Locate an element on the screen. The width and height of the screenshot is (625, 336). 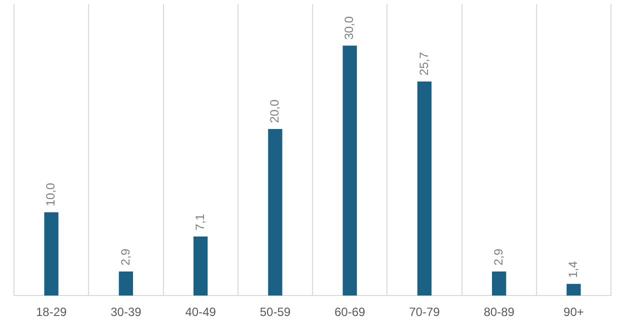
data-label: 10,0 is located at coordinates (51, 194).